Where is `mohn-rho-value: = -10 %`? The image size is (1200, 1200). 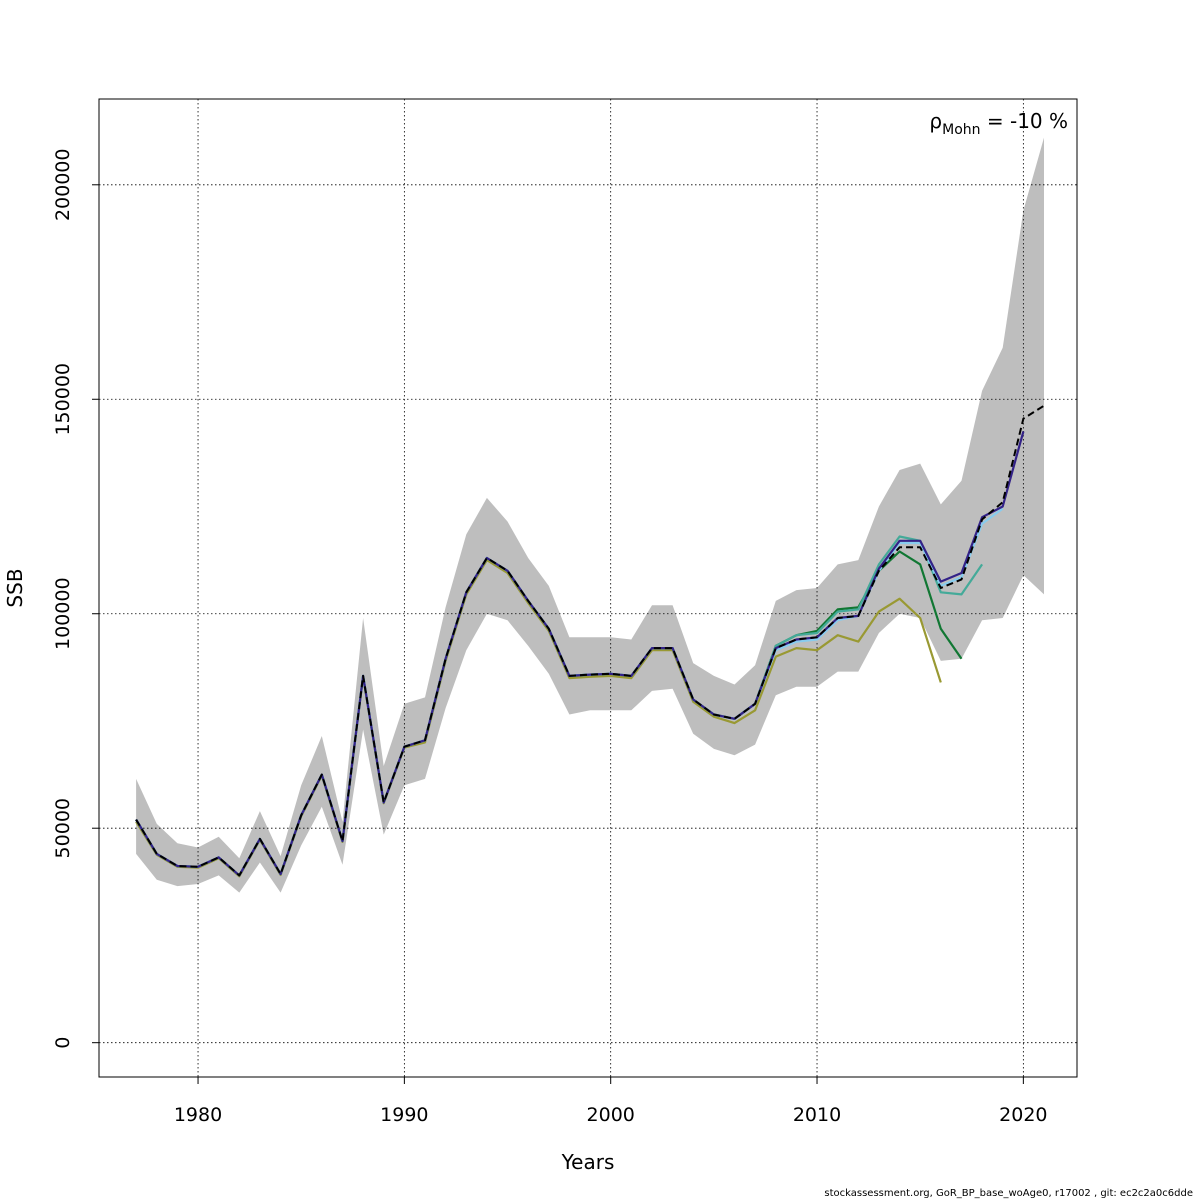
mohn-rho-value: = -10 % is located at coordinates (1025, 121).